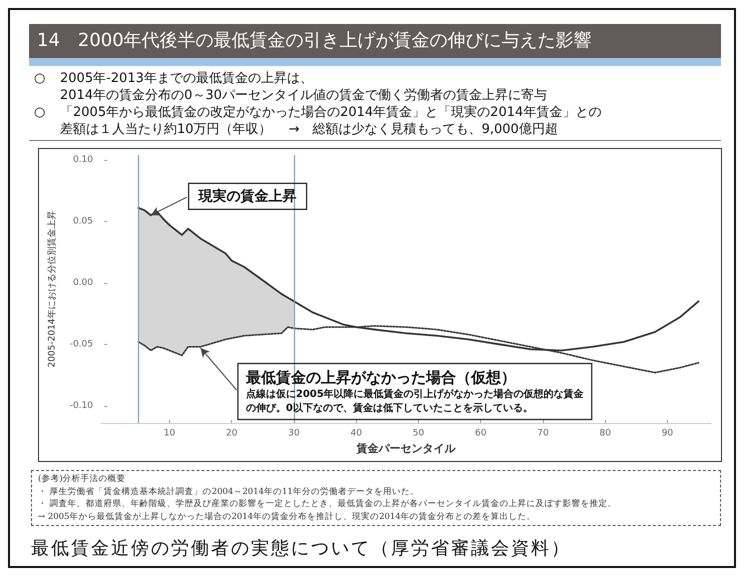 The image size is (744, 576). What do you see at coordinates (380, 377) in the screenshot?
I see `annotation: 最低賃金の上昇がなかった場合（仮想）` at bounding box center [380, 377].